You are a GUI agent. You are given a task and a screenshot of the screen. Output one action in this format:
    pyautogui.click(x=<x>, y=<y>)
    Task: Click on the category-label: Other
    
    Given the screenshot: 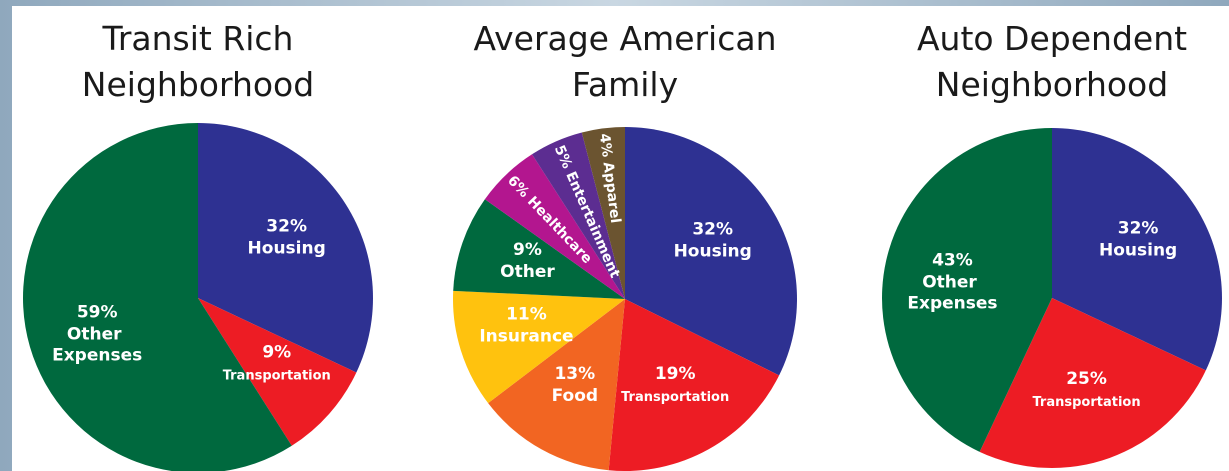 What is the action you would take?
    pyautogui.click(x=527, y=272)
    